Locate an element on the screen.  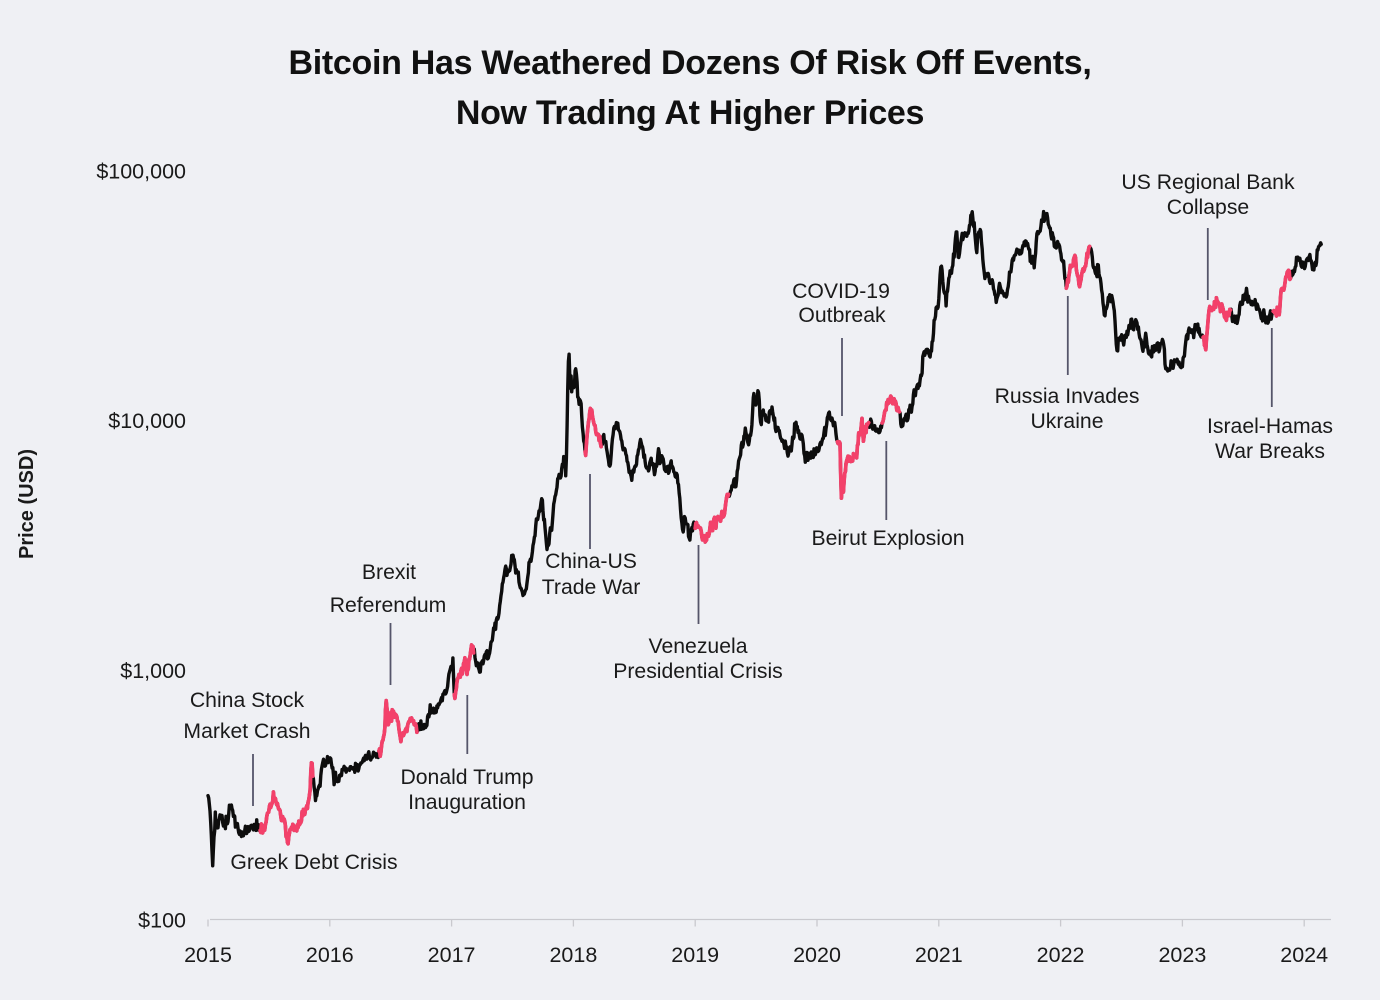
svg-text: 2022 is located at coordinates (1061, 955).